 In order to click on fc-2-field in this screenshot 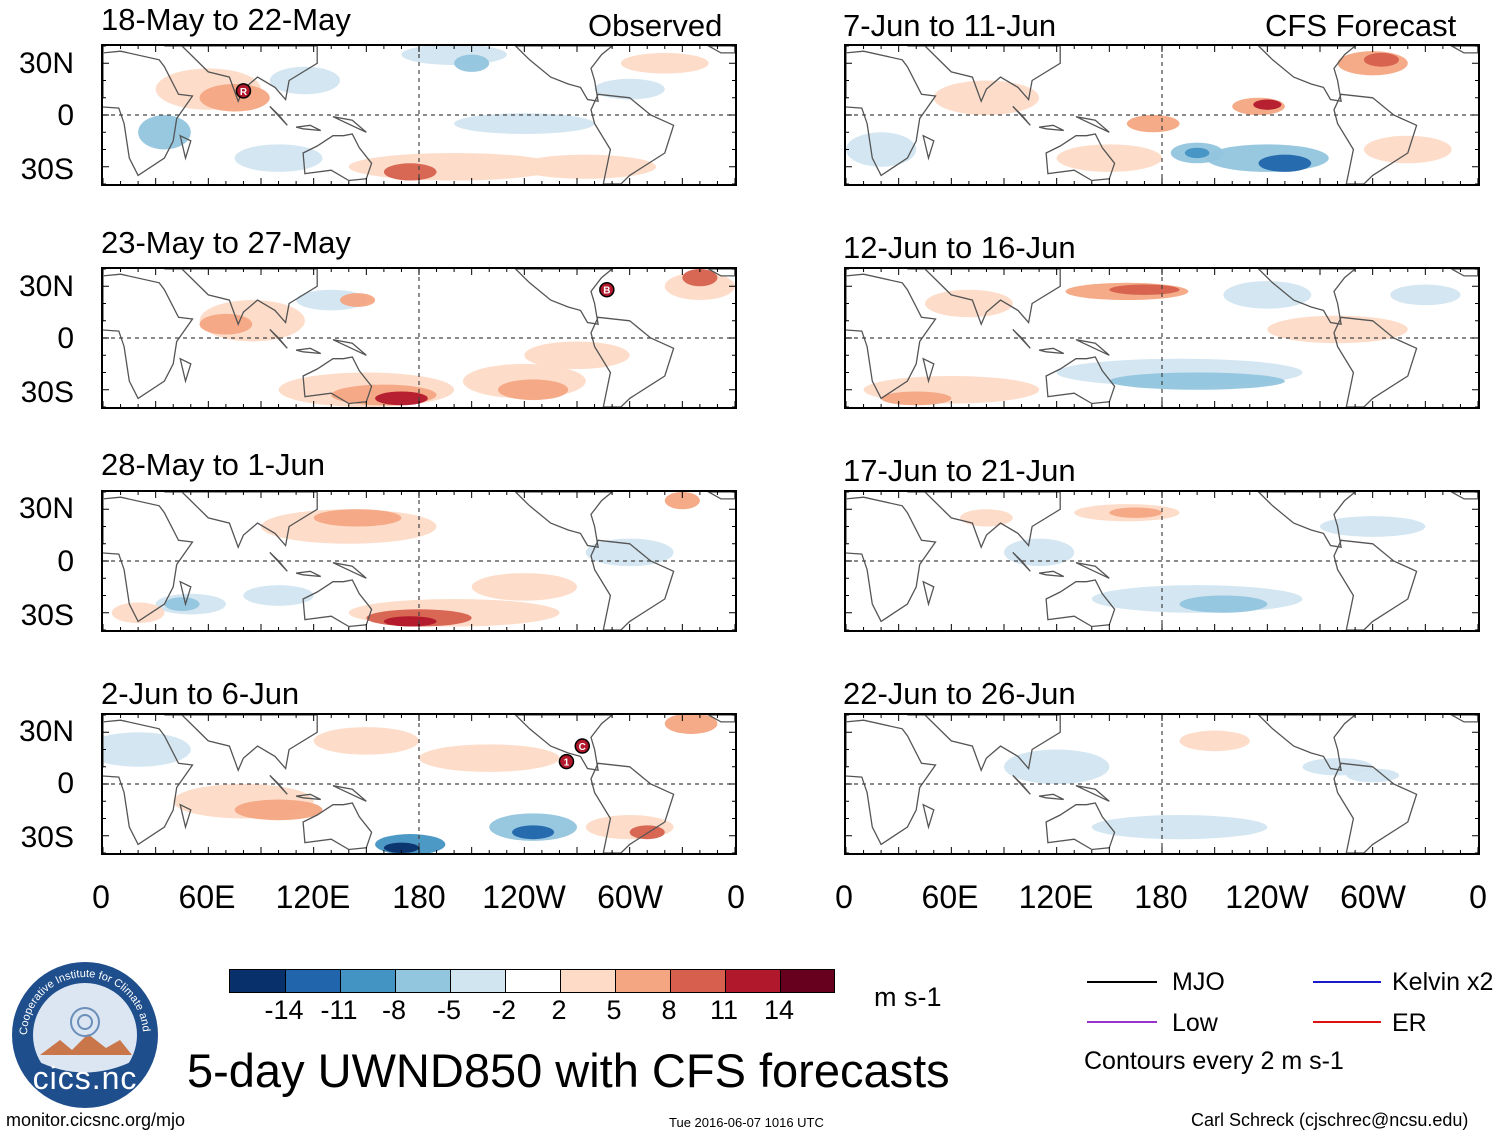, I will do `click(1162, 338)`.